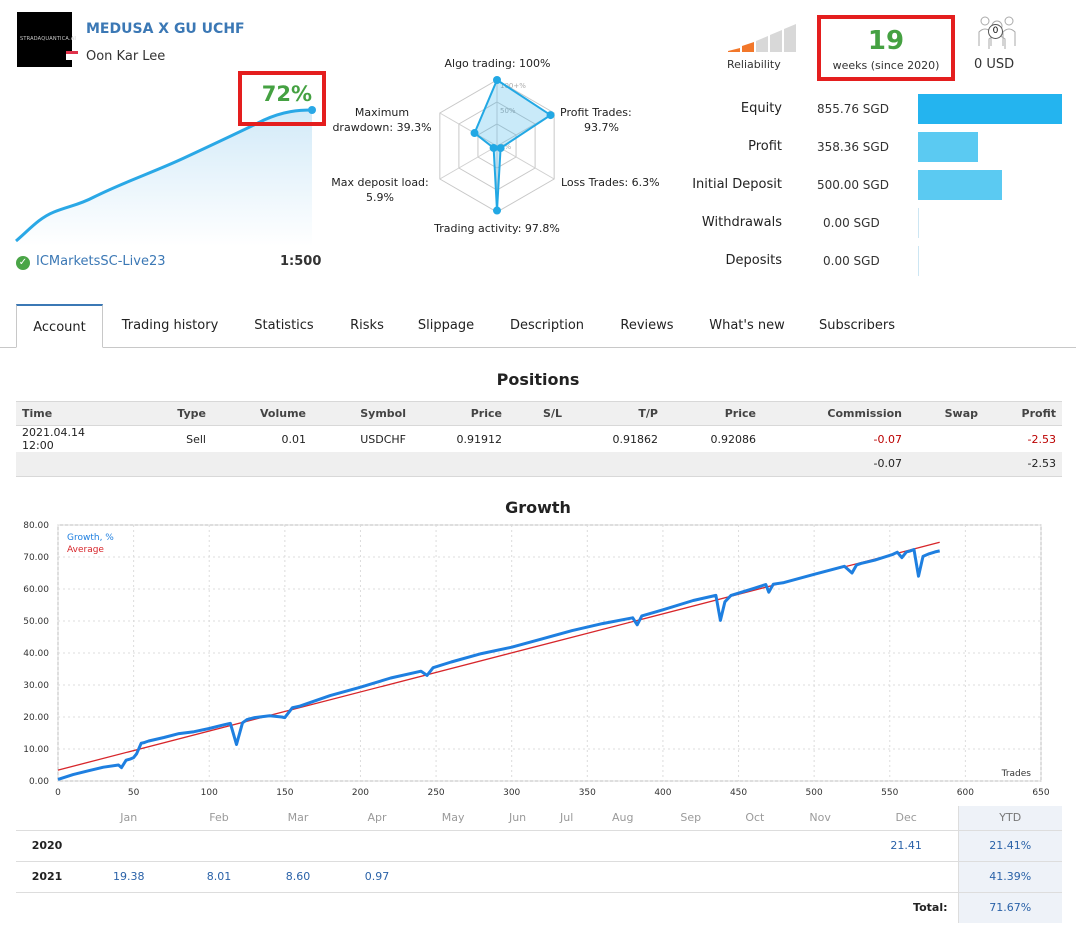 This screenshot has width=1076, height=930. I want to click on signal-title: MEDUSA X GU UCHF, so click(165, 29).